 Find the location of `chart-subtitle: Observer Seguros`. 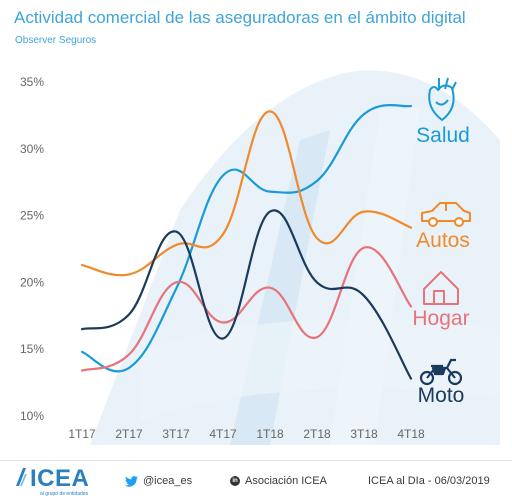

chart-subtitle: Observer Seguros is located at coordinates (56, 40).